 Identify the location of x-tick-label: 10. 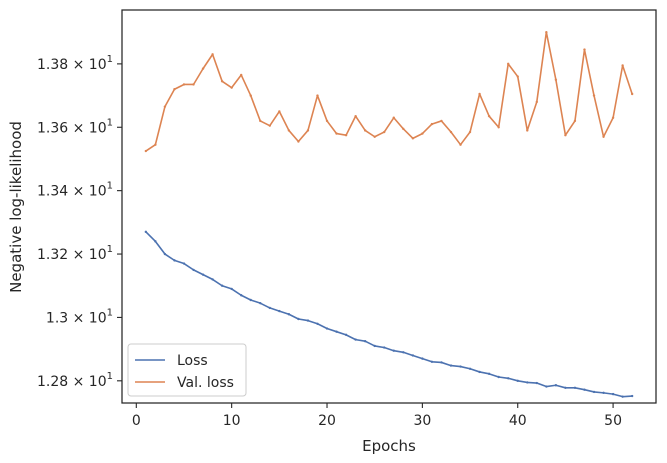
(232, 421).